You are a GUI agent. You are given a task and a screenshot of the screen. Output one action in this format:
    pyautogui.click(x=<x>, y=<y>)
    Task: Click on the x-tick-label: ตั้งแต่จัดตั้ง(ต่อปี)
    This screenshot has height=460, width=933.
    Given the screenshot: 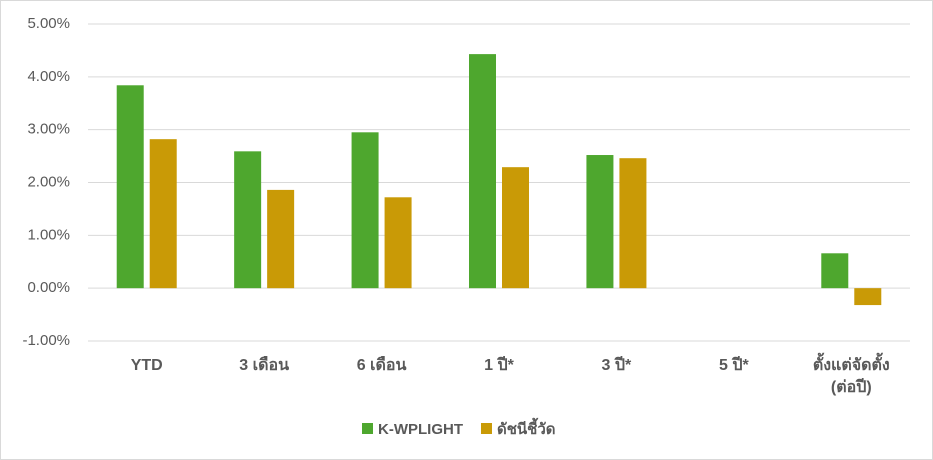 What is the action you would take?
    pyautogui.click(x=851, y=374)
    